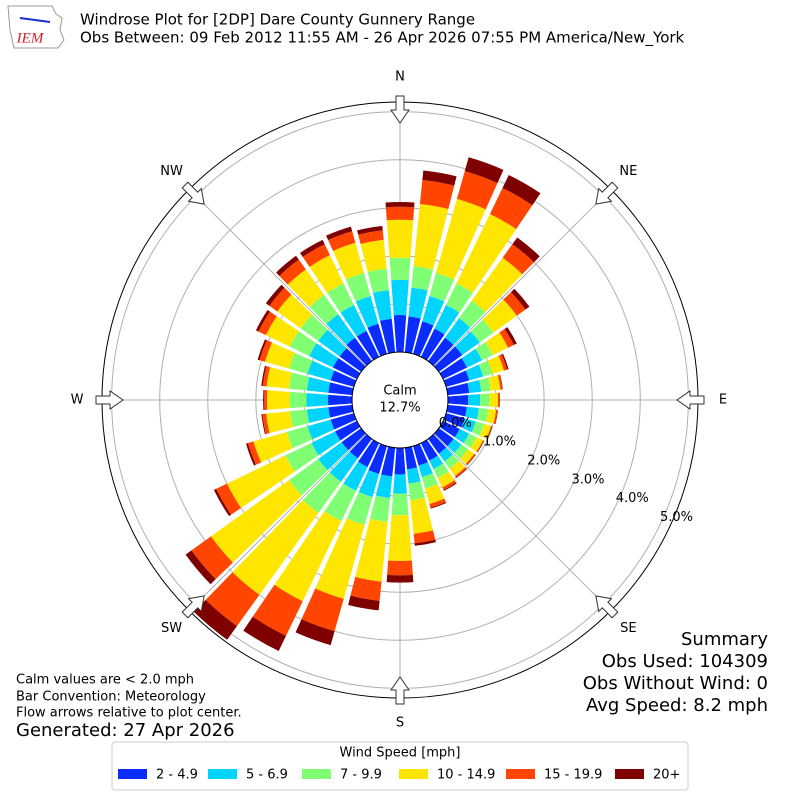 The width and height of the screenshot is (800, 800). Describe the element at coordinates (666, 775) in the screenshot. I see `legend-label: 20+` at that location.